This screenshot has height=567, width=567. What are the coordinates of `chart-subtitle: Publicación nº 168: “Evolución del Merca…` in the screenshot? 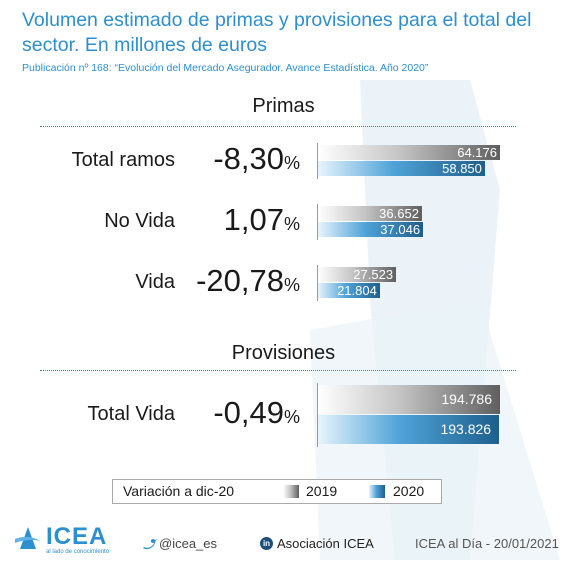 It's located at (225, 68).